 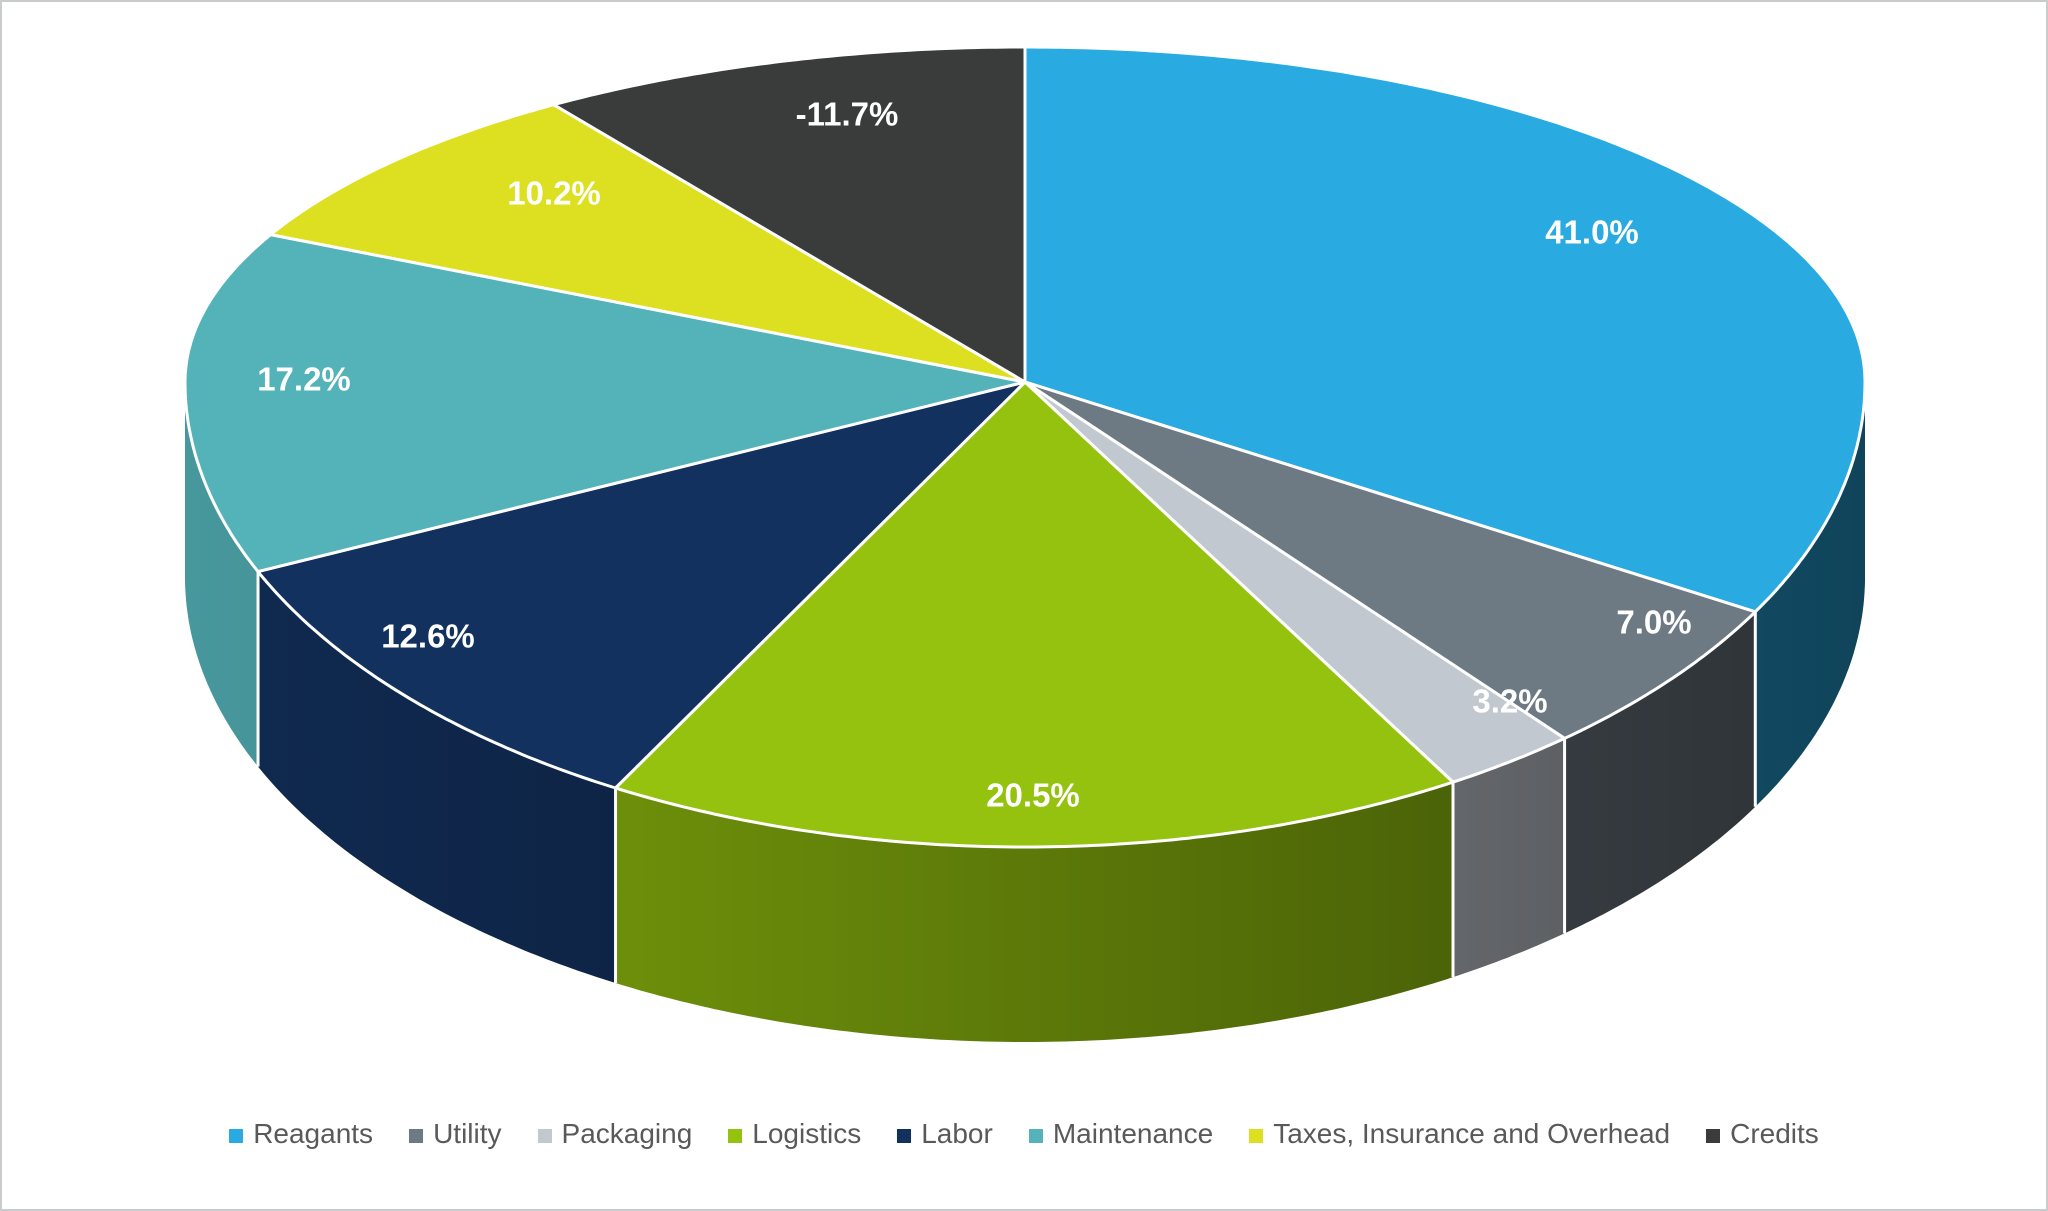 I want to click on pie-slice-side-maintenance, so click(x=221, y=574).